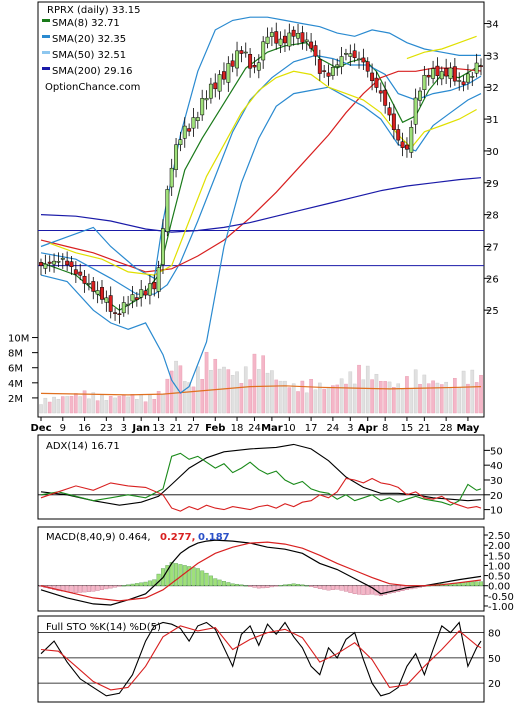 This screenshot has height=706, width=526. What do you see at coordinates (98, 537) in the screenshot?
I see `macd-title: MACD(8,40,9) 0.464,` at bounding box center [98, 537].